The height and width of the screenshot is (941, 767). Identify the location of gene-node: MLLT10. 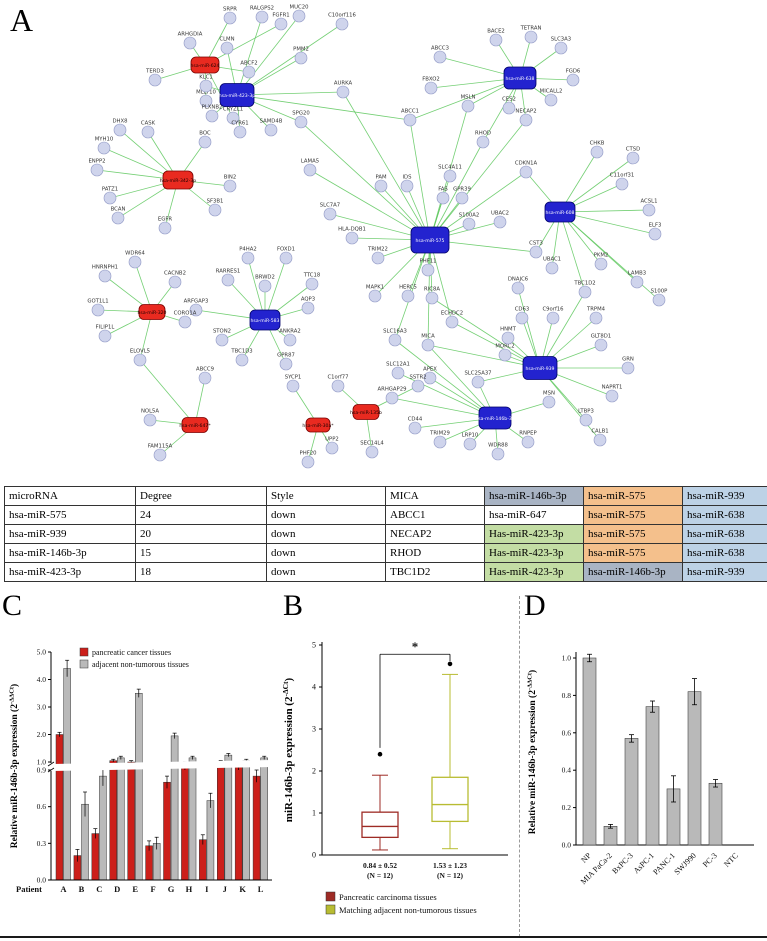
(206, 99).